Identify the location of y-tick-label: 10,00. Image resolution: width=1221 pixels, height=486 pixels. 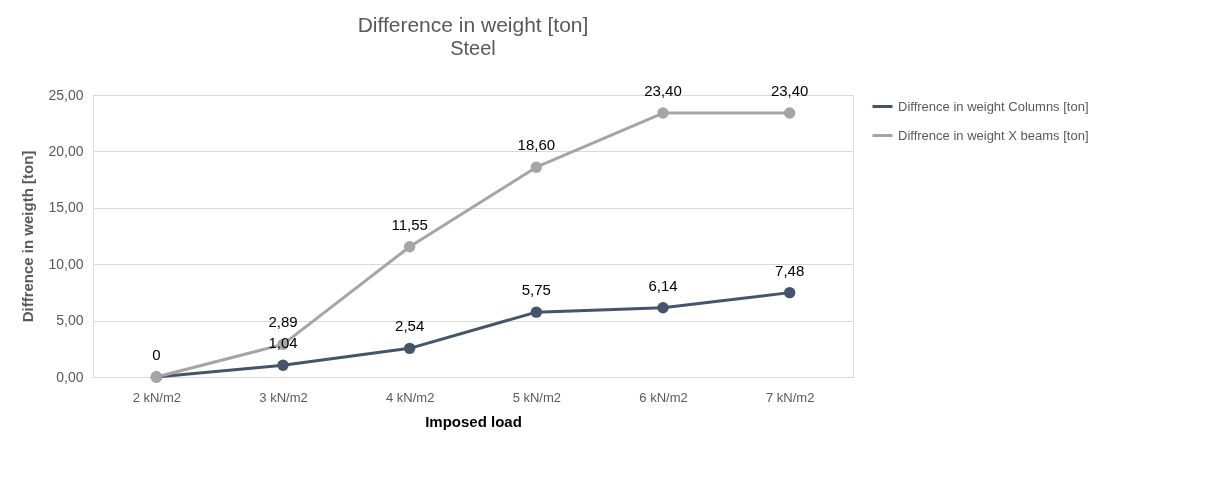
(66, 263).